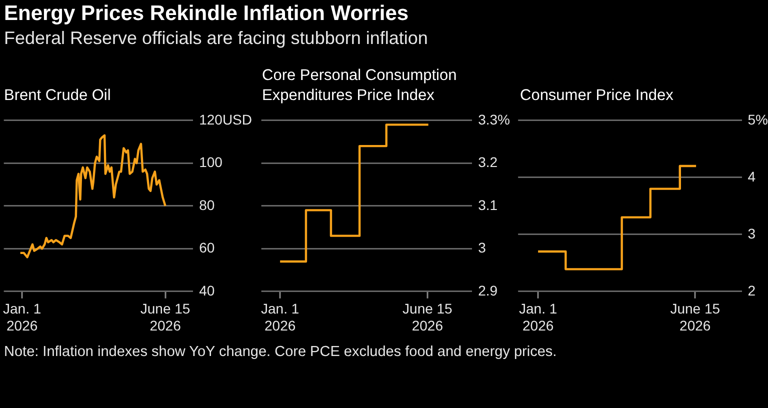  What do you see at coordinates (207, 248) in the screenshot?
I see `y-tick-label: 60` at bounding box center [207, 248].